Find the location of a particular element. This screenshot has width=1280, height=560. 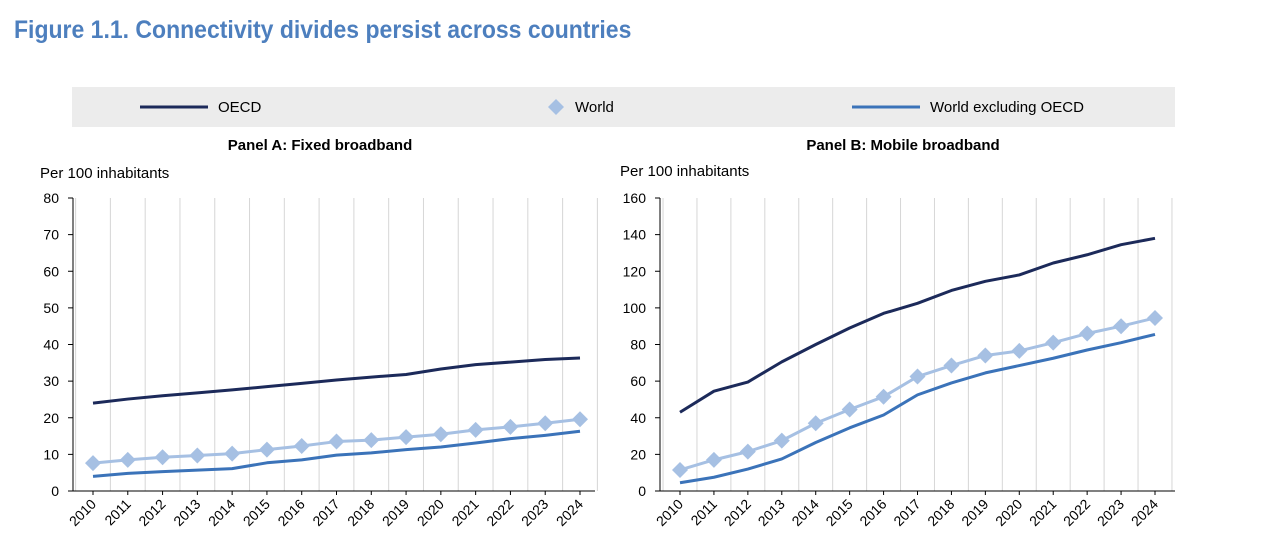

y-tick-label: 70 is located at coordinates (51, 235).